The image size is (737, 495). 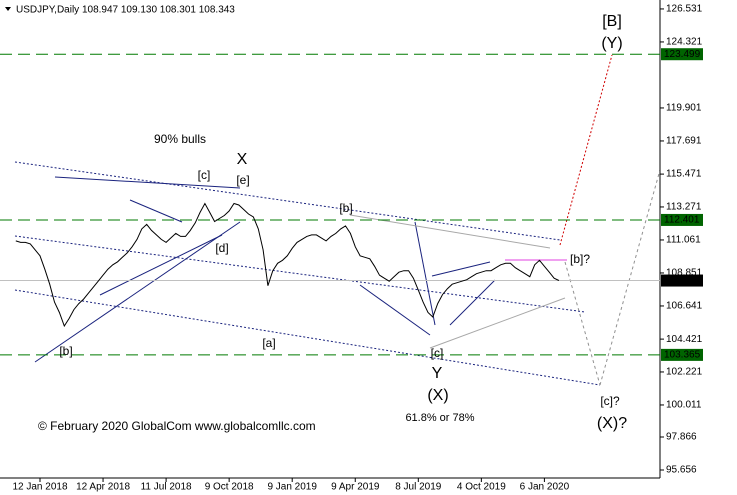 What do you see at coordinates (180, 139) in the screenshot?
I see `annotation: 90% bulls` at bounding box center [180, 139].